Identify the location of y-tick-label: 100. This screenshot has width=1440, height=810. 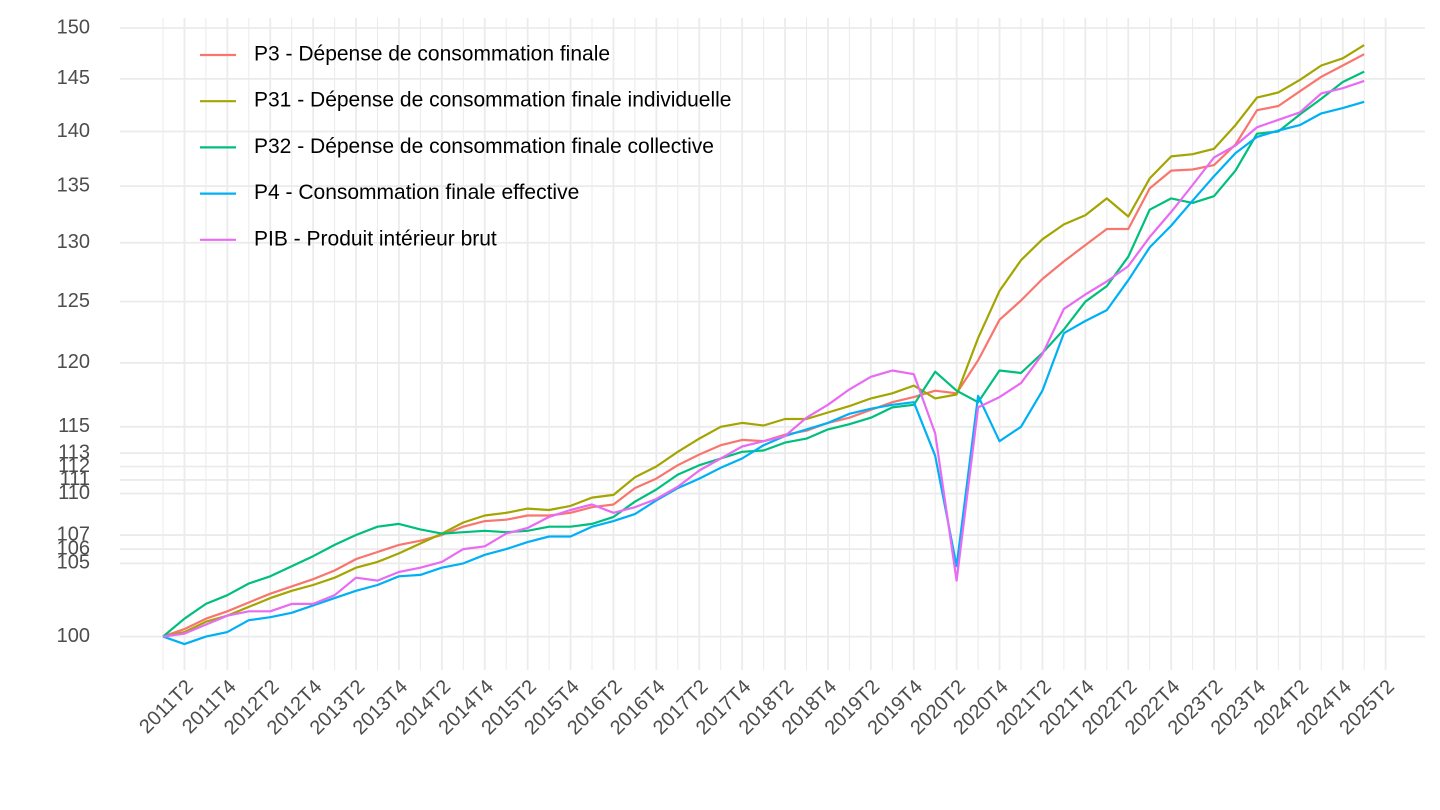
(73, 636).